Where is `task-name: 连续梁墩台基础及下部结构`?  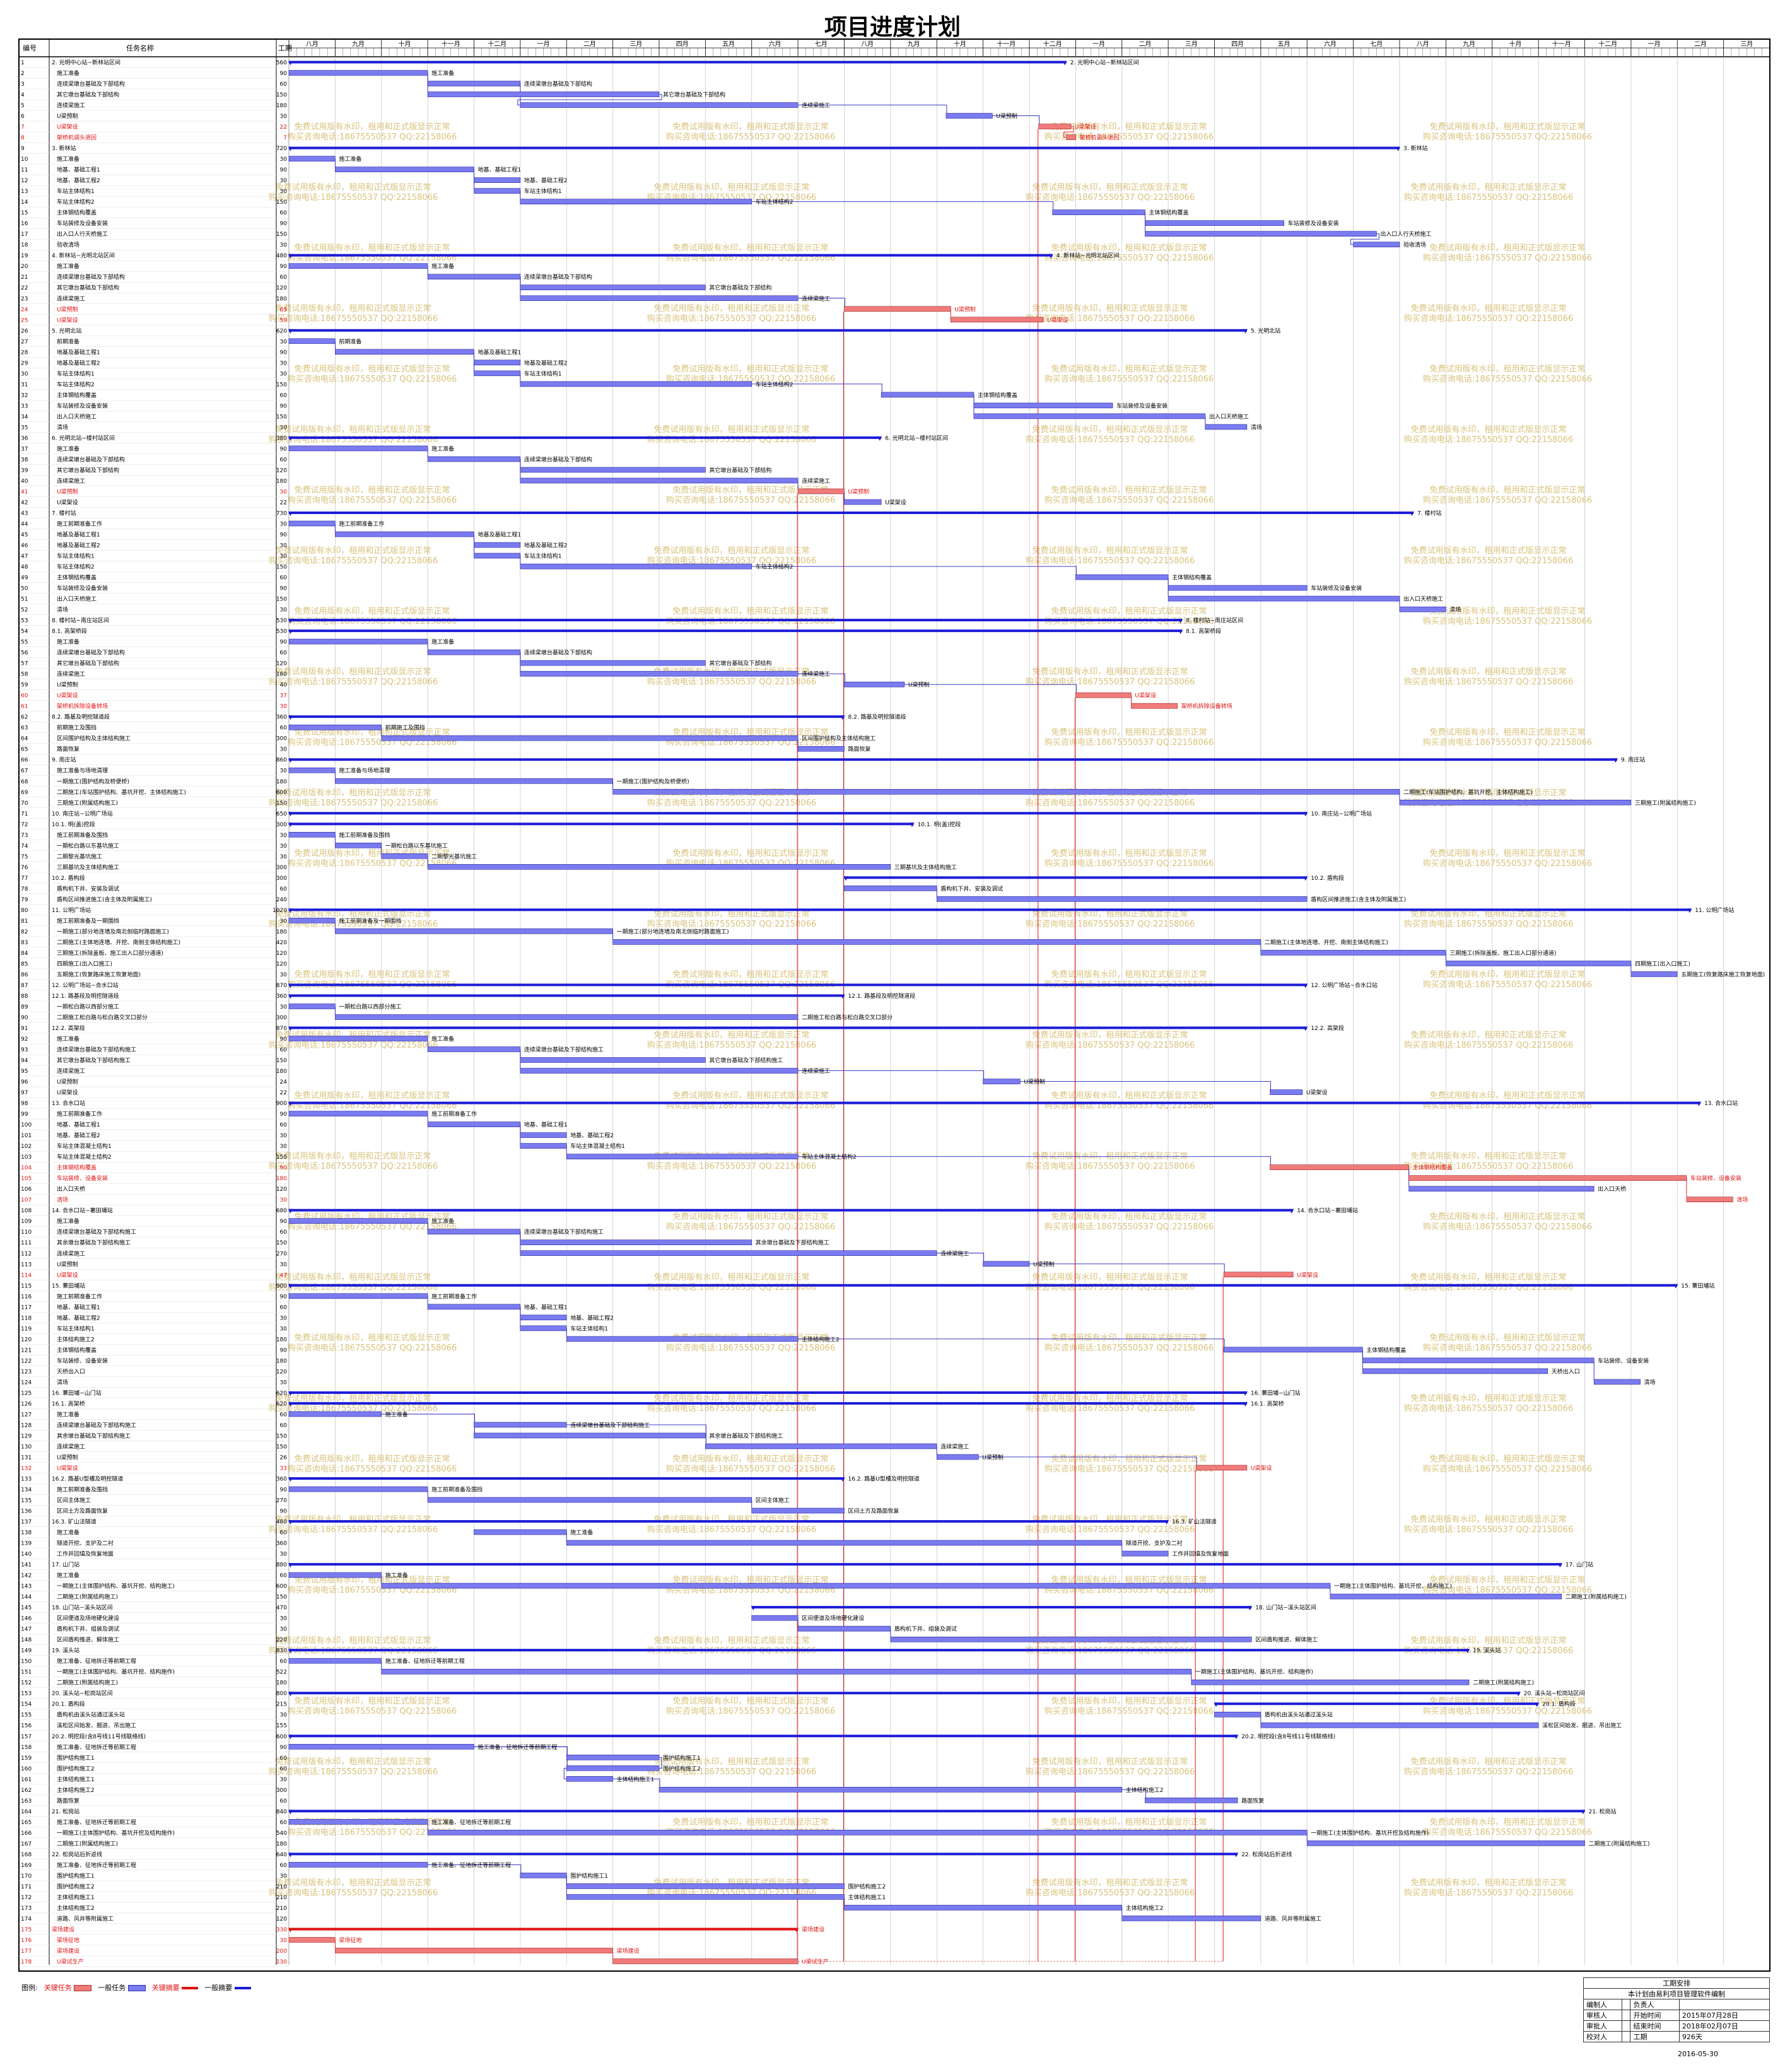
task-name: 连续梁墩台基础及下部结构 is located at coordinates (91, 84).